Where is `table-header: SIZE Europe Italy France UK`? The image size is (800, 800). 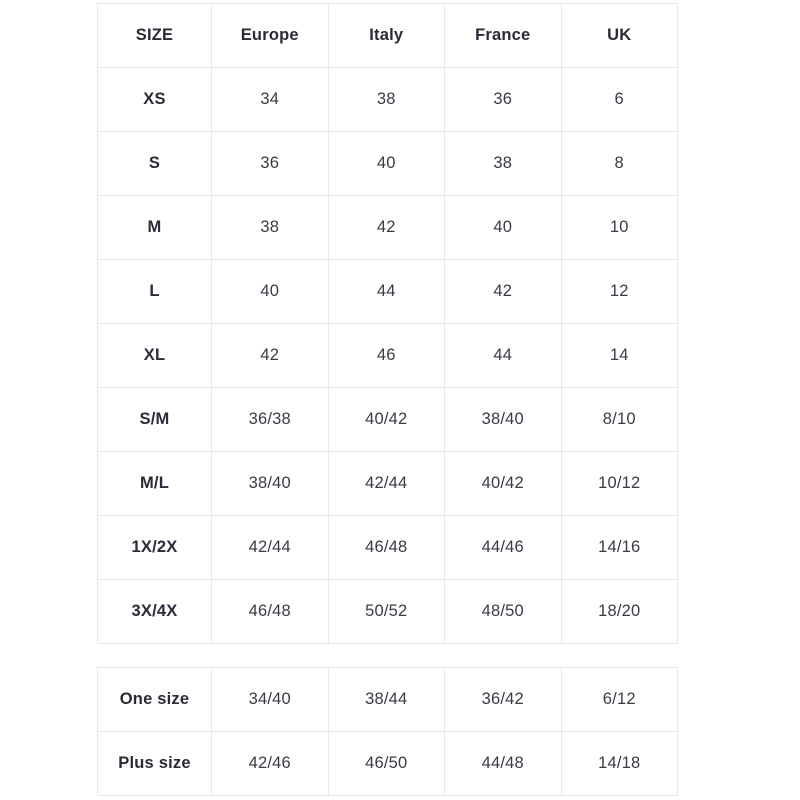
table-header: SIZE Europe Italy France UK is located at coordinates (387, 35).